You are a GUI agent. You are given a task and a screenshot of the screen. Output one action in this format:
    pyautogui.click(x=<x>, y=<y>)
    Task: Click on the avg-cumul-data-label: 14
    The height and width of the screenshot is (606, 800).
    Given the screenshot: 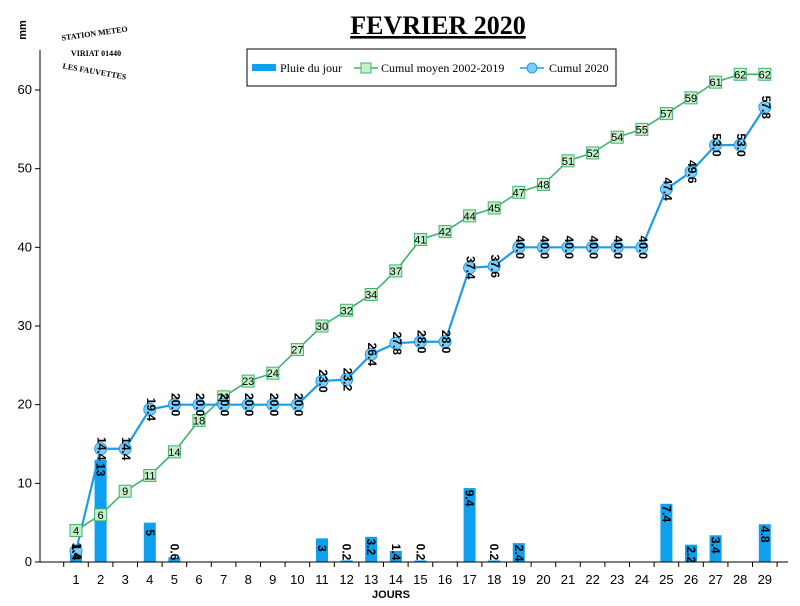 What is the action you would take?
    pyautogui.click(x=174, y=453)
    